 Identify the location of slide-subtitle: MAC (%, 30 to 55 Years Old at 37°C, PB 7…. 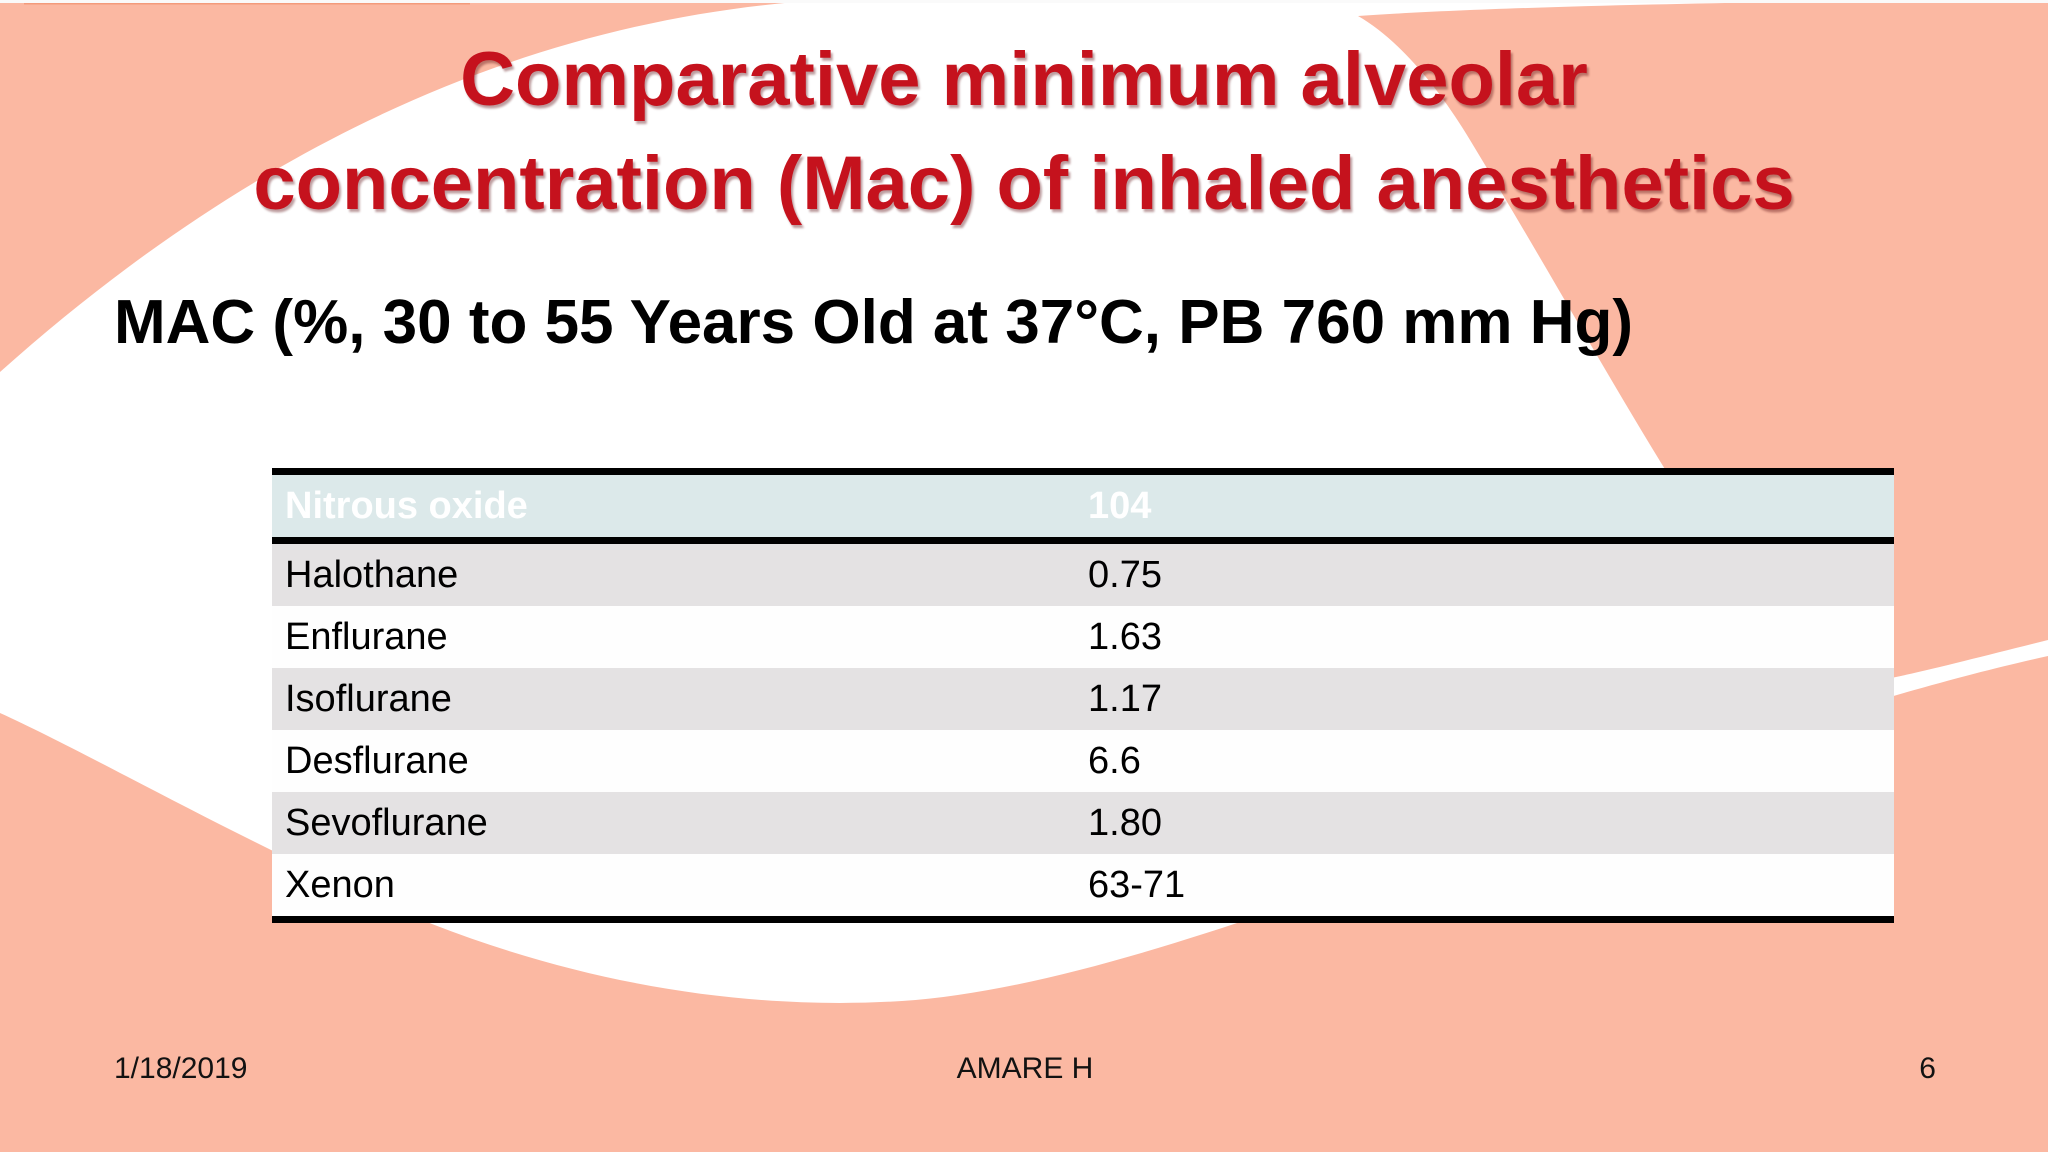
(874, 322).